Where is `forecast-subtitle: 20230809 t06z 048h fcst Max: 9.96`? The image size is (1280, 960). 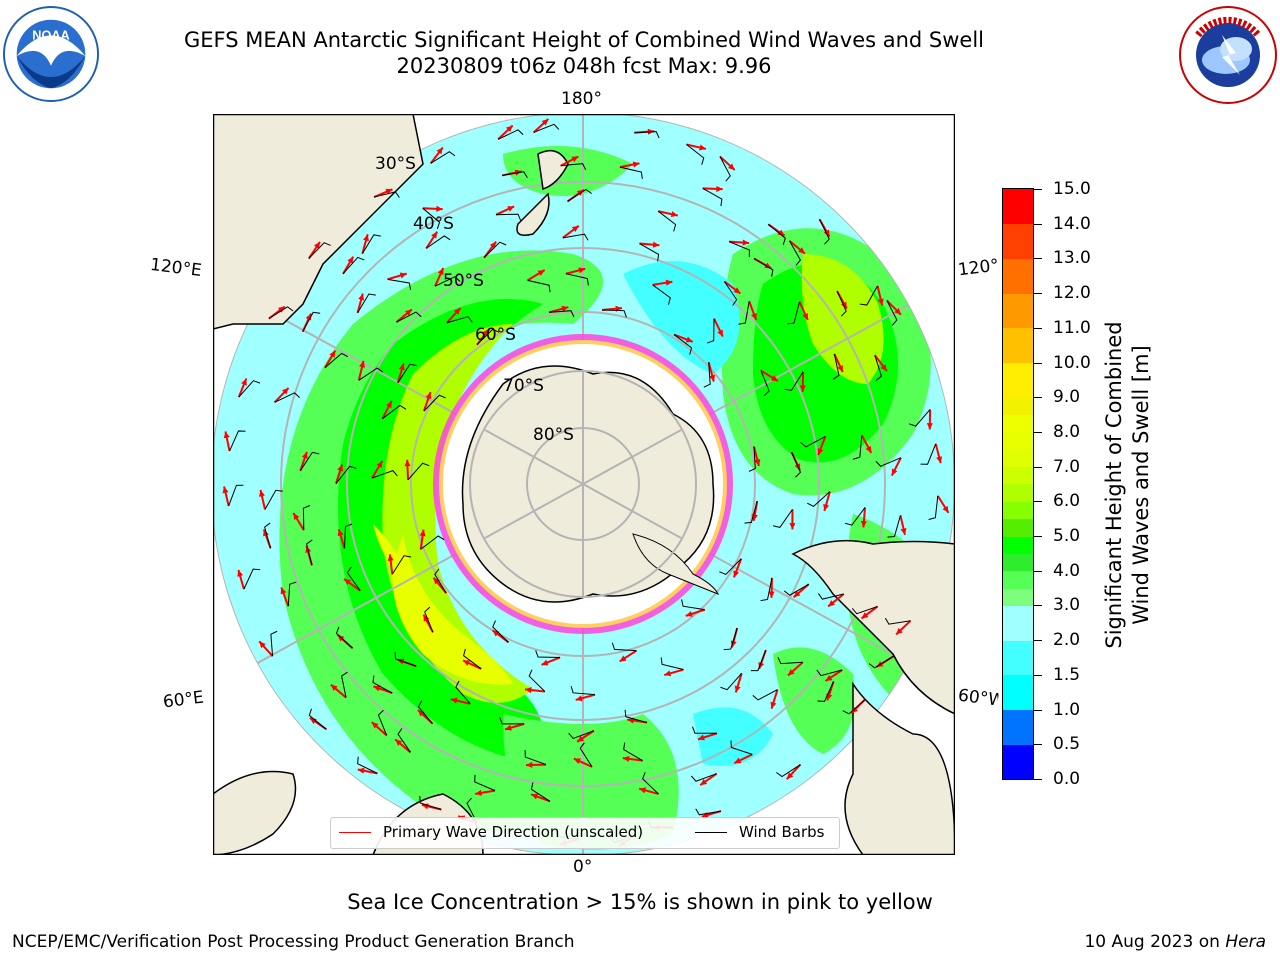
forecast-subtitle: 20230809 t06z 048h fcst Max: 9.96 is located at coordinates (584, 66).